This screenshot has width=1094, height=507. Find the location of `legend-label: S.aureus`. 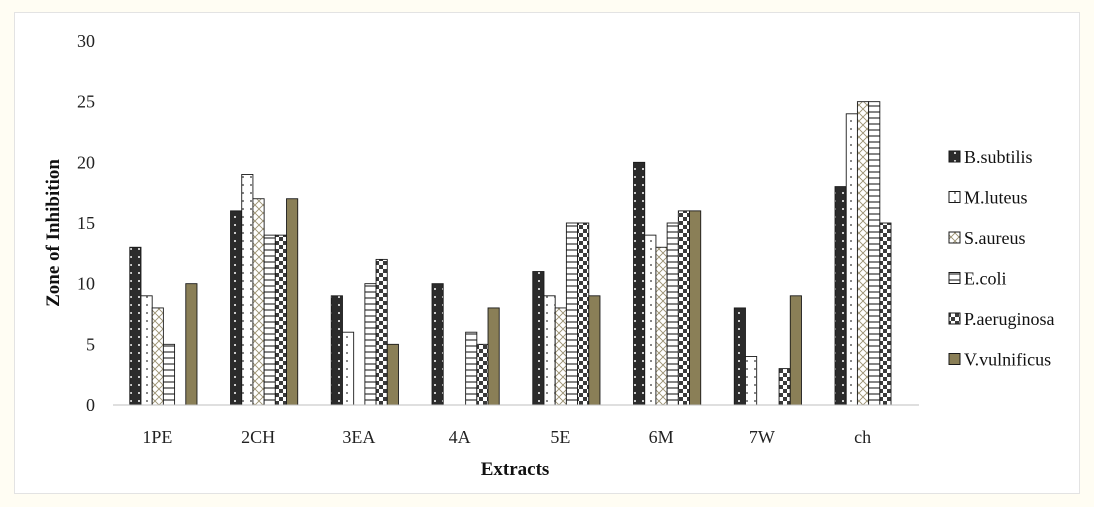

legend-label: S.aureus is located at coordinates (995, 238).